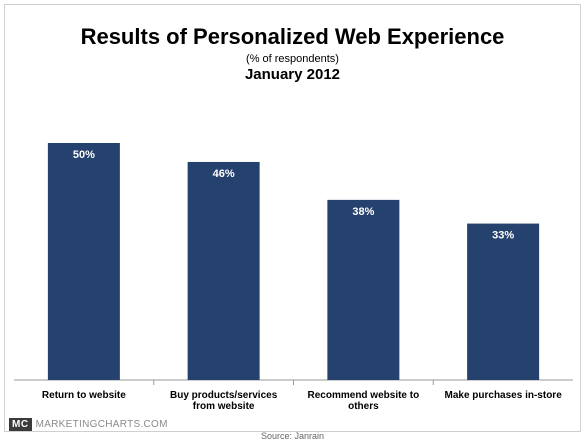  I want to click on mc-badge: MC, so click(20, 424).